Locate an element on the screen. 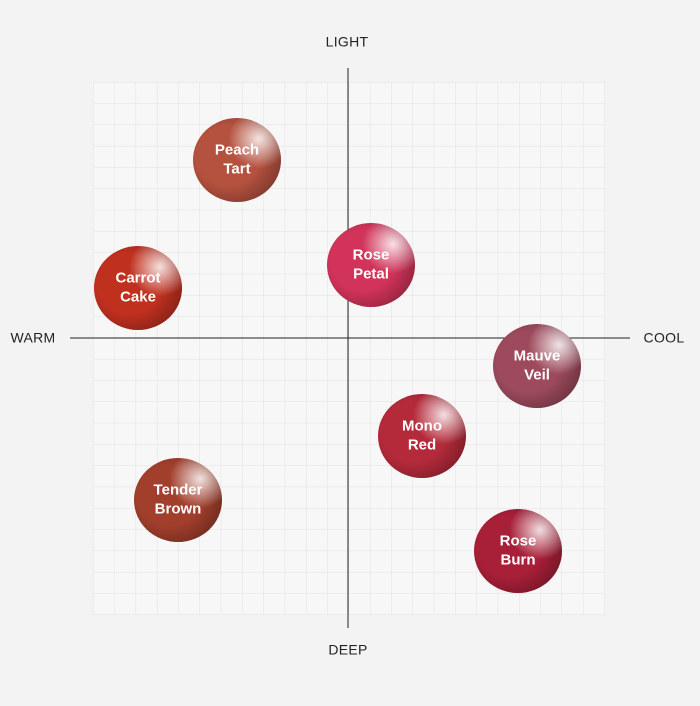 The image size is (700, 706). swatch: Rose Petal is located at coordinates (371, 265).